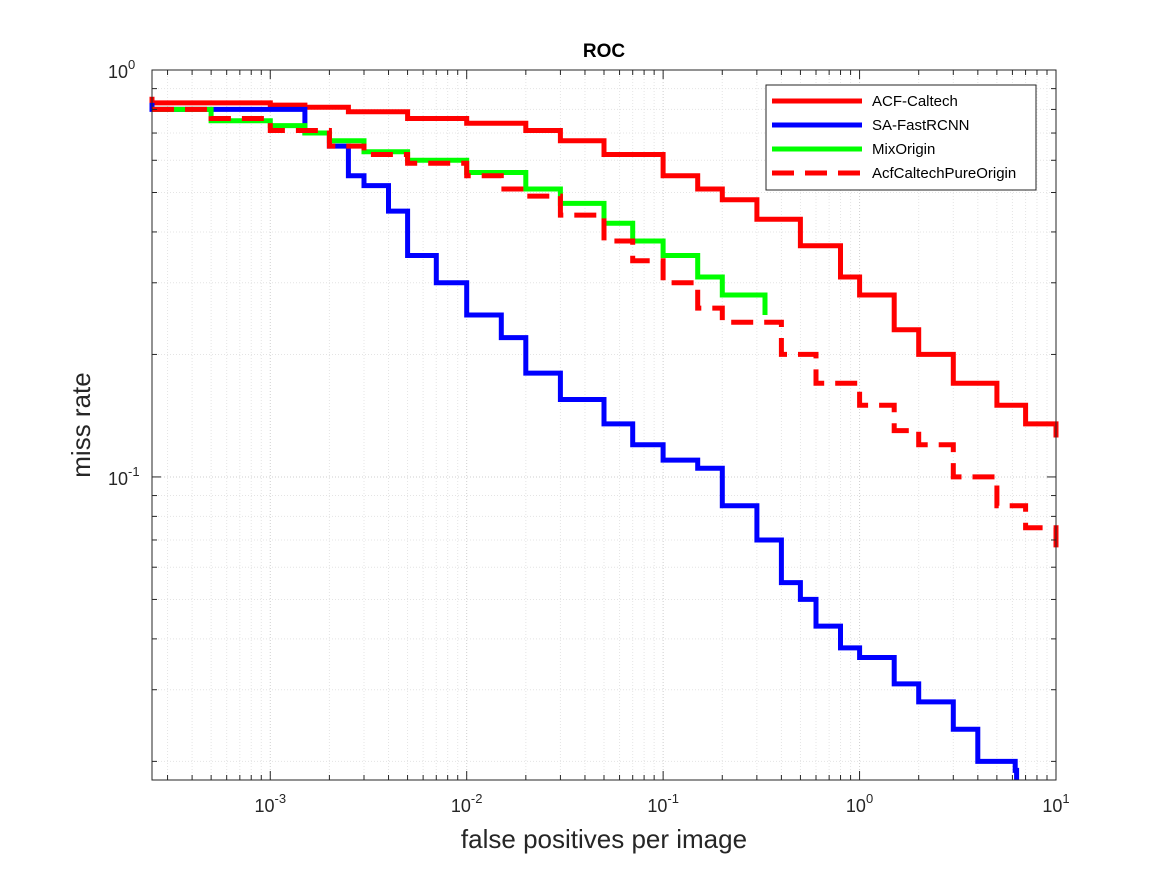  I want to click on x-tick-label: 10⁻¹, so click(663, 803).